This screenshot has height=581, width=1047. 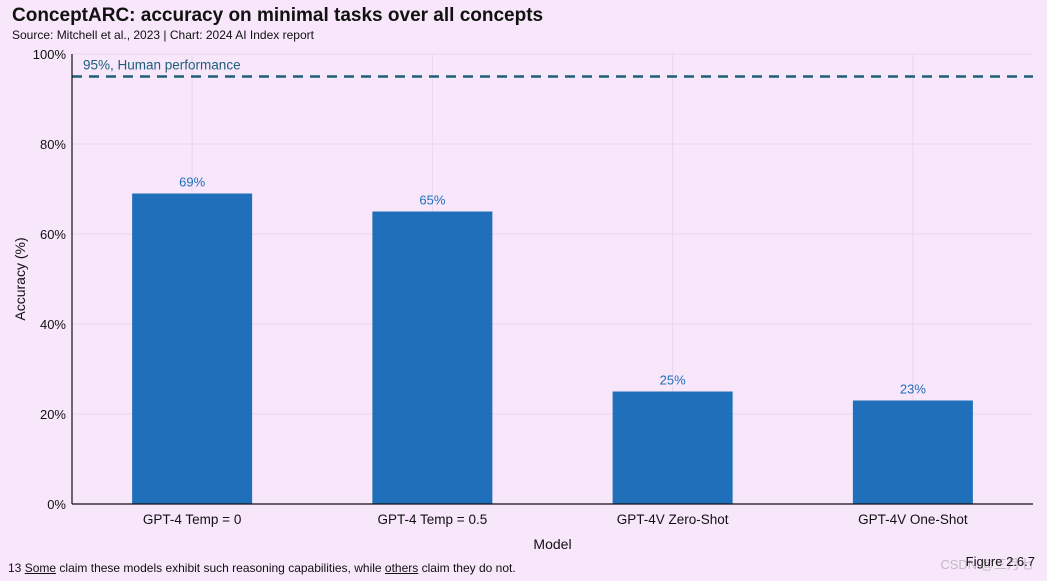 What do you see at coordinates (433, 519) in the screenshot?
I see `x-tick-label: GPT-4 Temp = 0.5` at bounding box center [433, 519].